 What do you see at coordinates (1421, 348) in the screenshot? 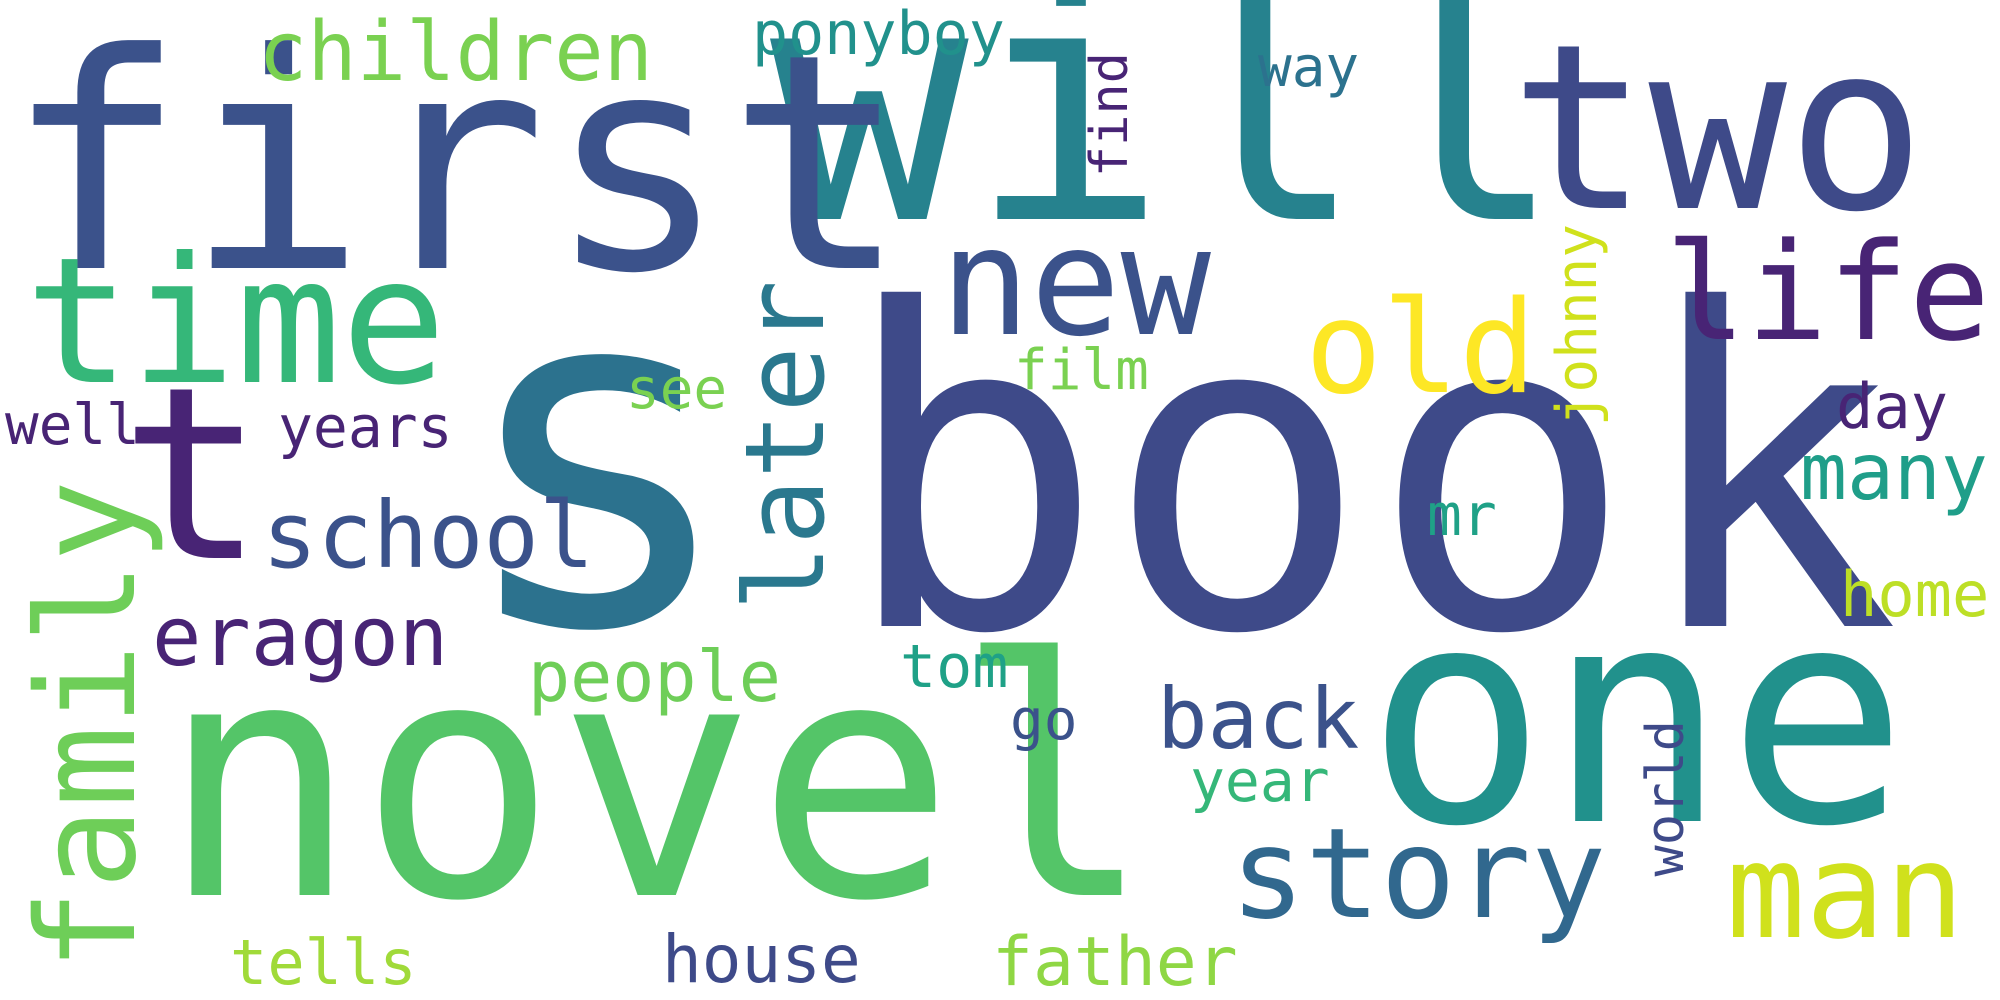
I see `word-old: old` at bounding box center [1421, 348].